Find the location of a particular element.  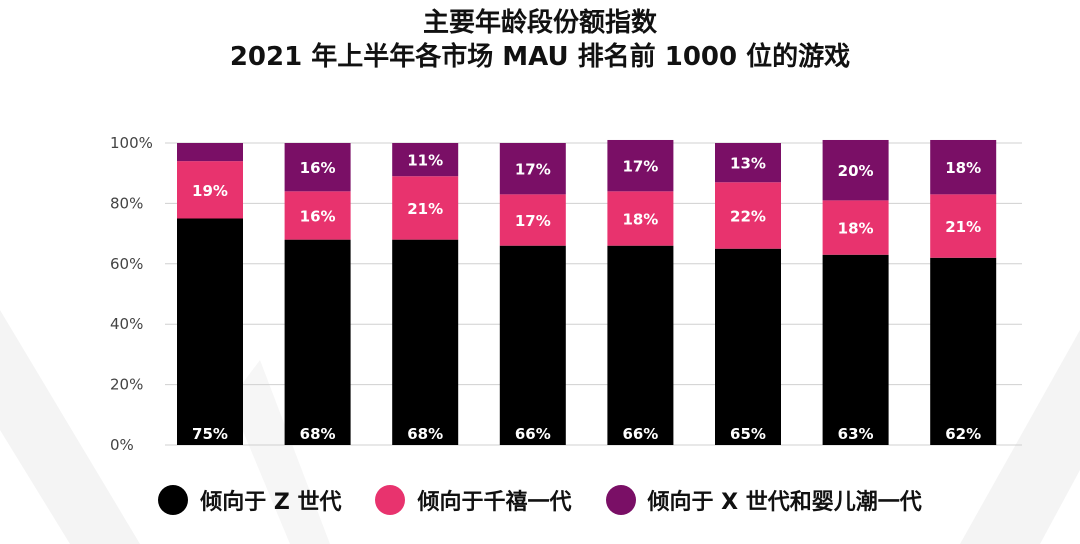

data-label-gen_z: 62% is located at coordinates (963, 434).